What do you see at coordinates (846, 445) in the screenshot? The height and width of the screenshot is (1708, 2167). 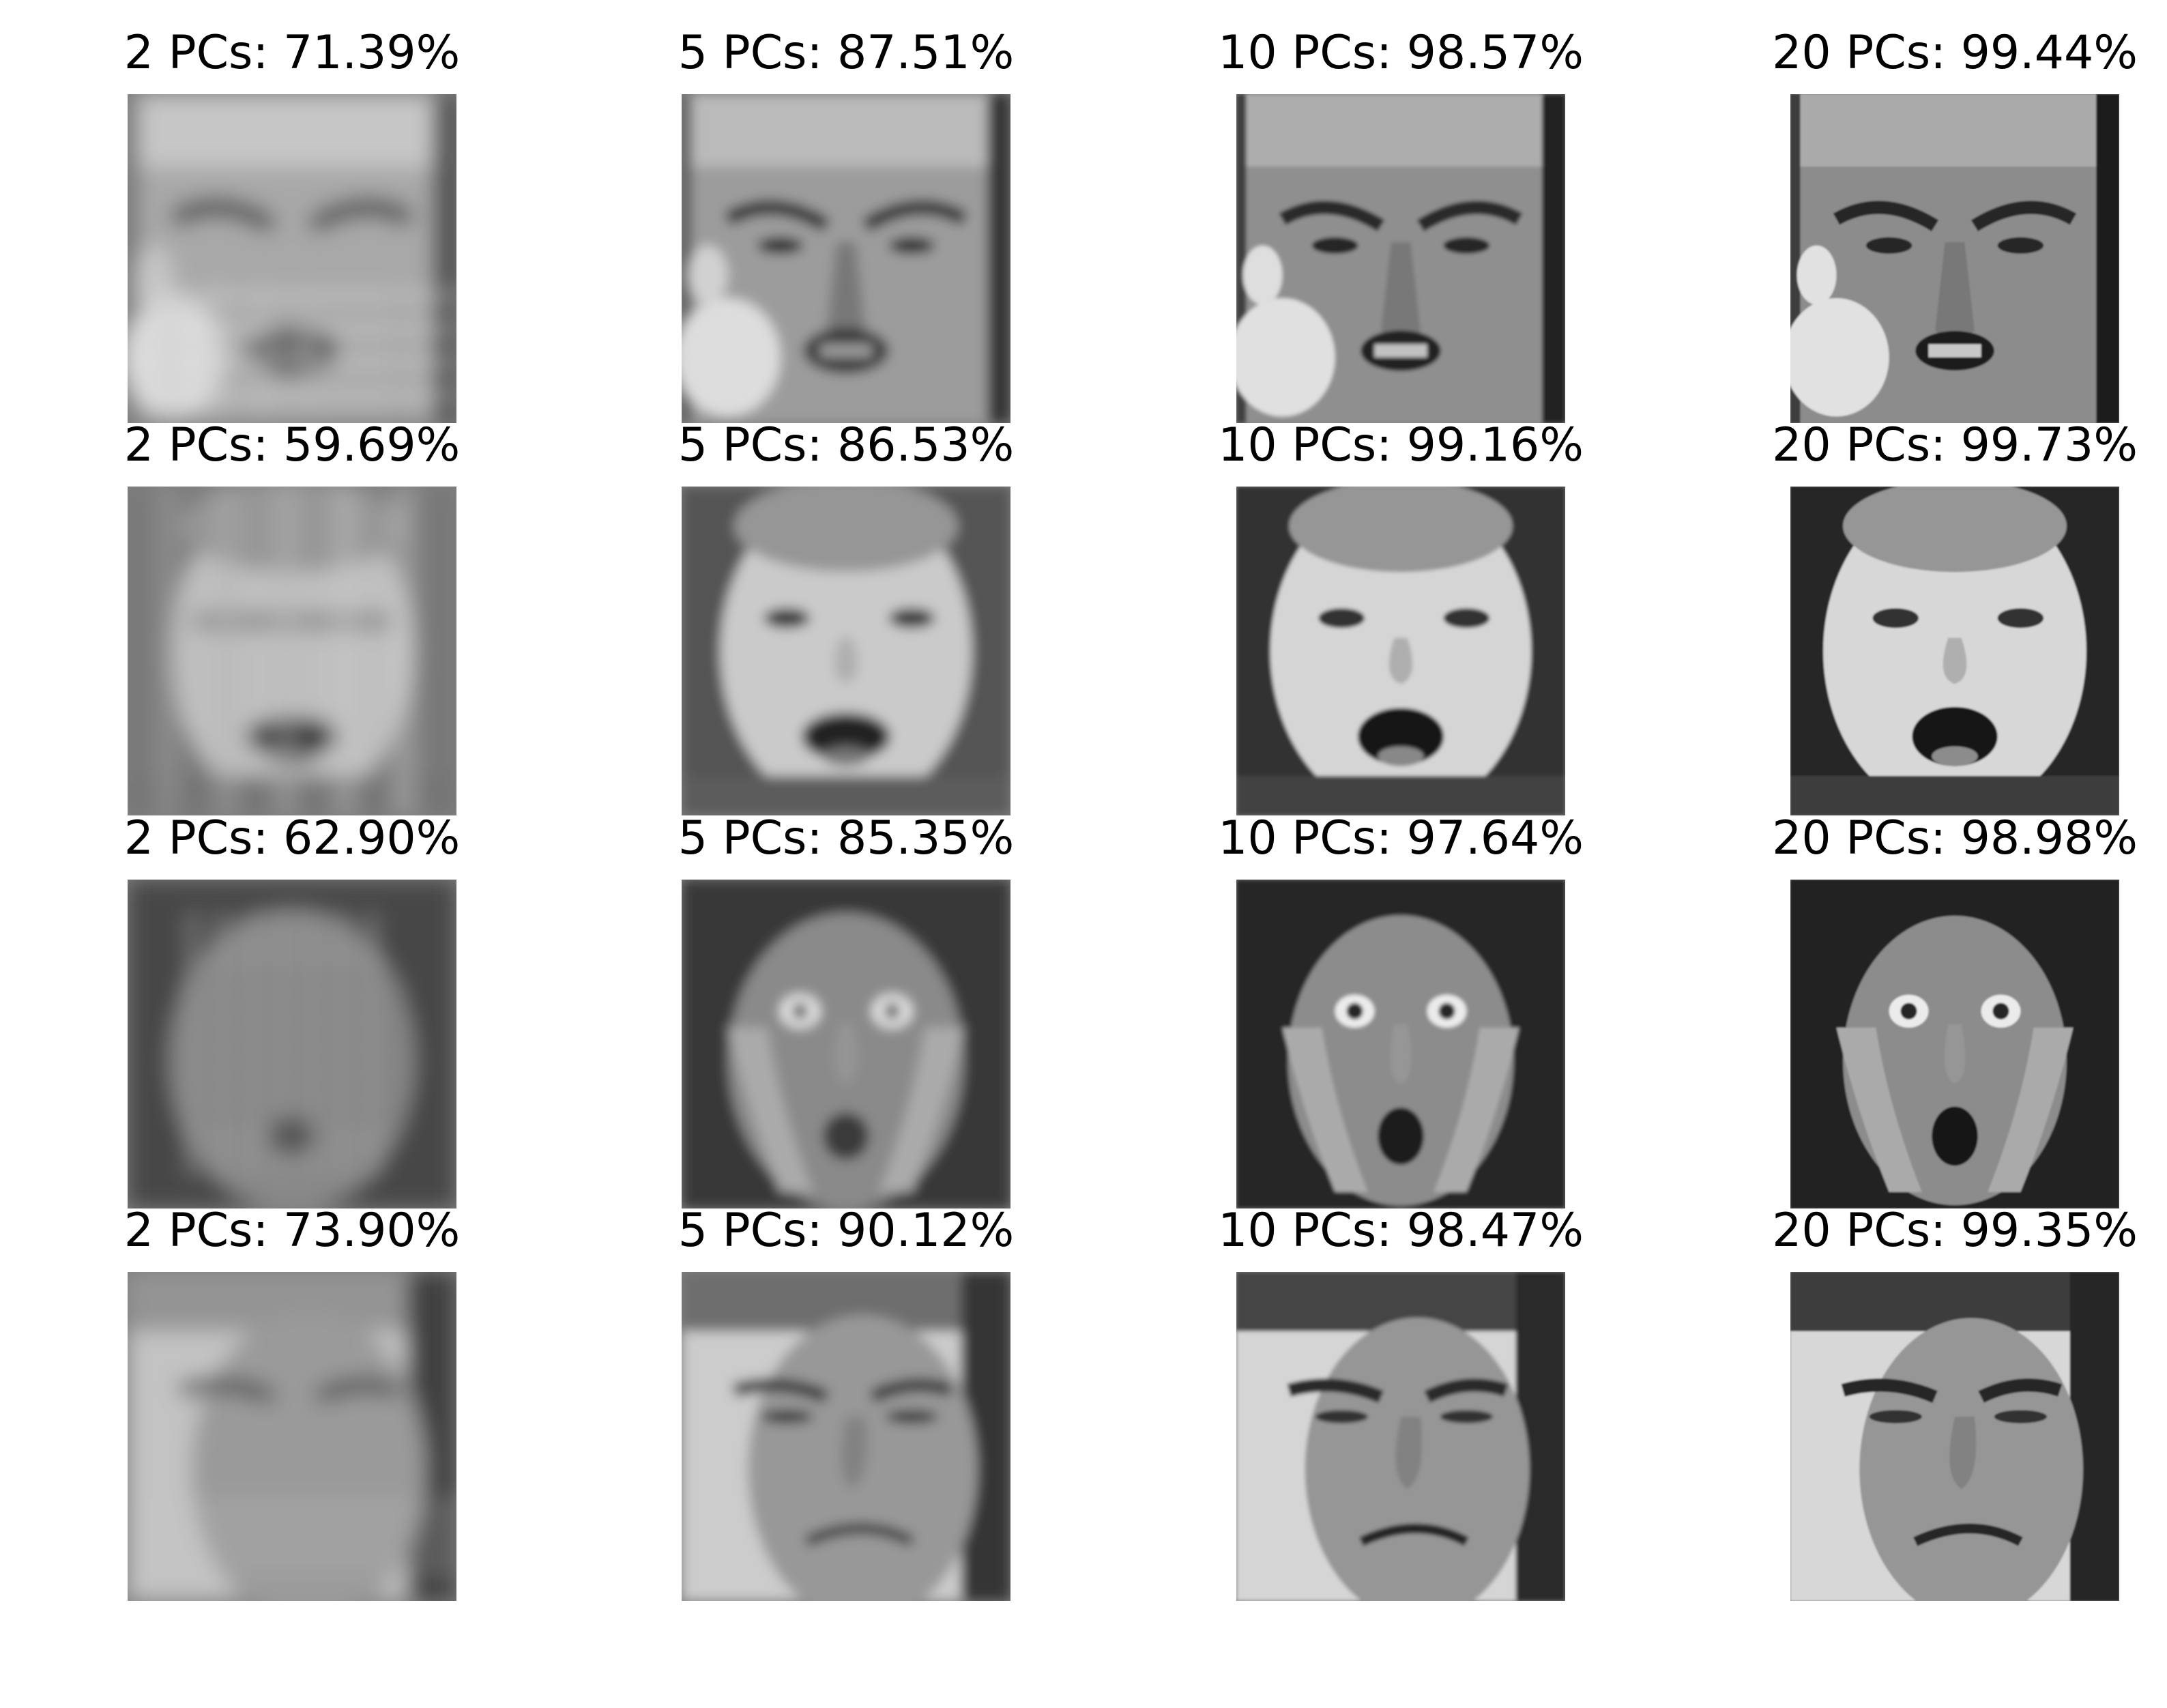 I see `panel-title: 5 PCs: 86.53%` at bounding box center [846, 445].